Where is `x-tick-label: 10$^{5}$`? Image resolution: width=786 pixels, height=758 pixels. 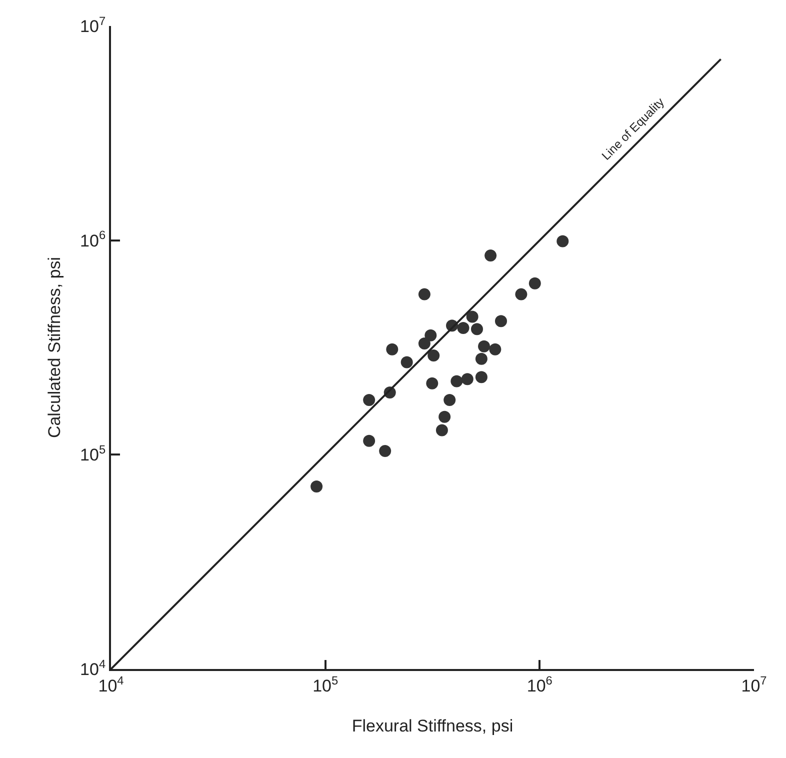
x-tick-label: 10$^{5}$ is located at coordinates (325, 684).